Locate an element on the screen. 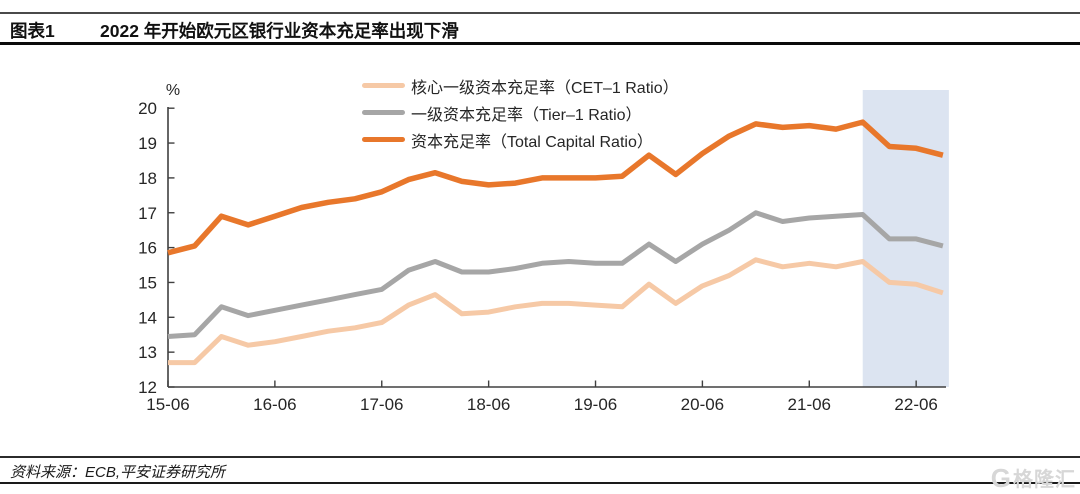  figure-title: 2022 年开始欧元区银行业资本充足率出现下滑 is located at coordinates (279, 31).